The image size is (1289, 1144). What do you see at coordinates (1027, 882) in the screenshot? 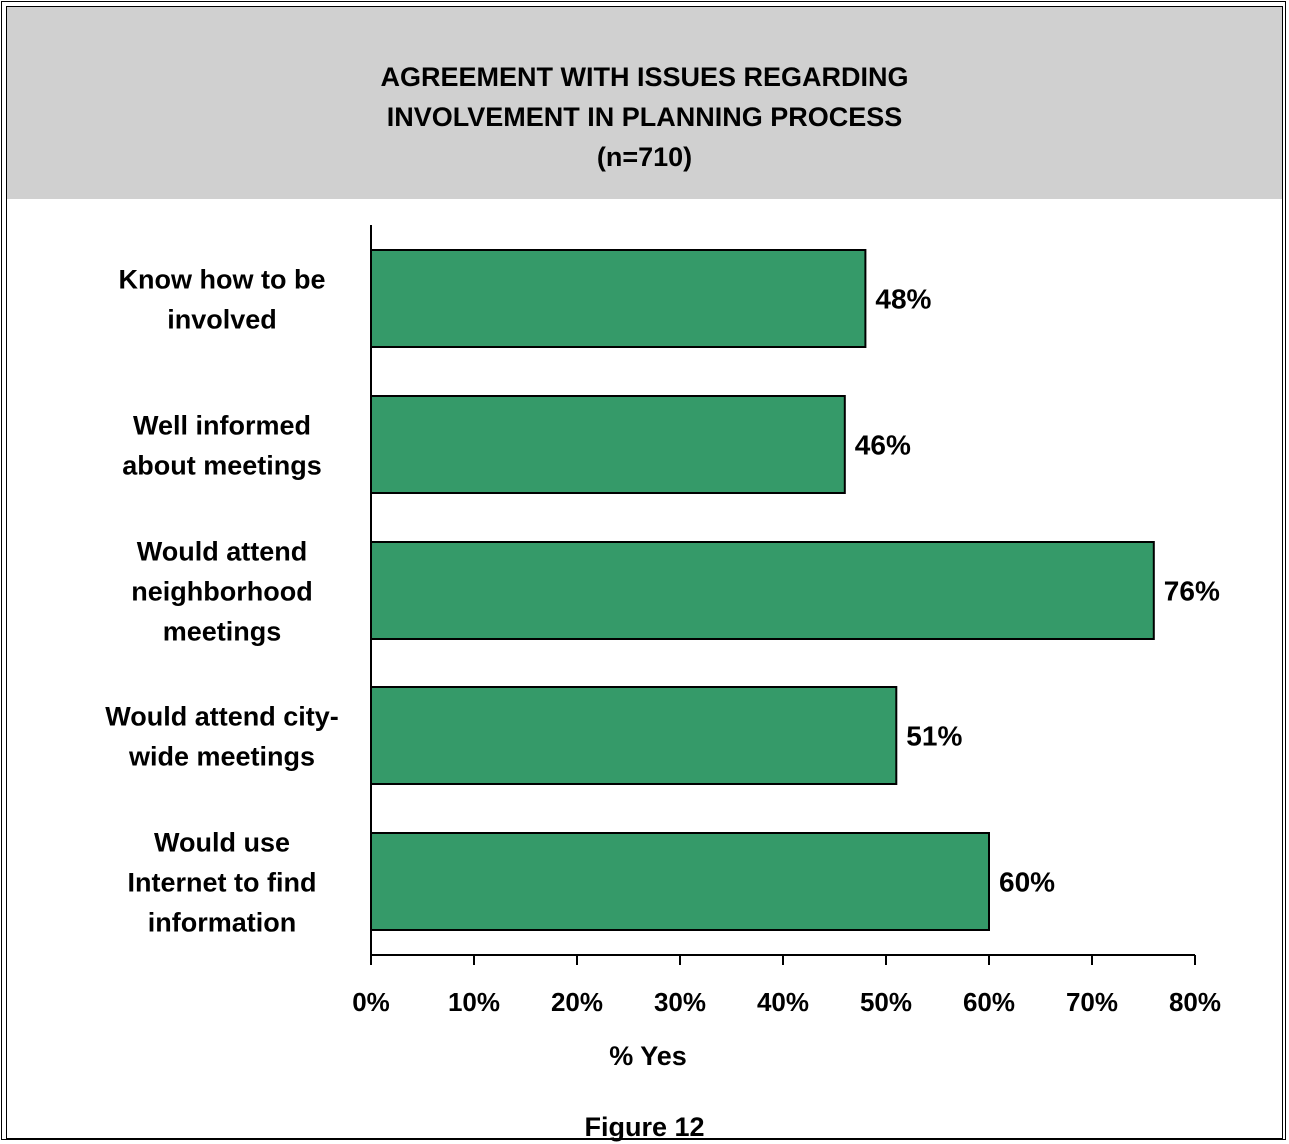
I see `data-label-4: 60%` at bounding box center [1027, 882].